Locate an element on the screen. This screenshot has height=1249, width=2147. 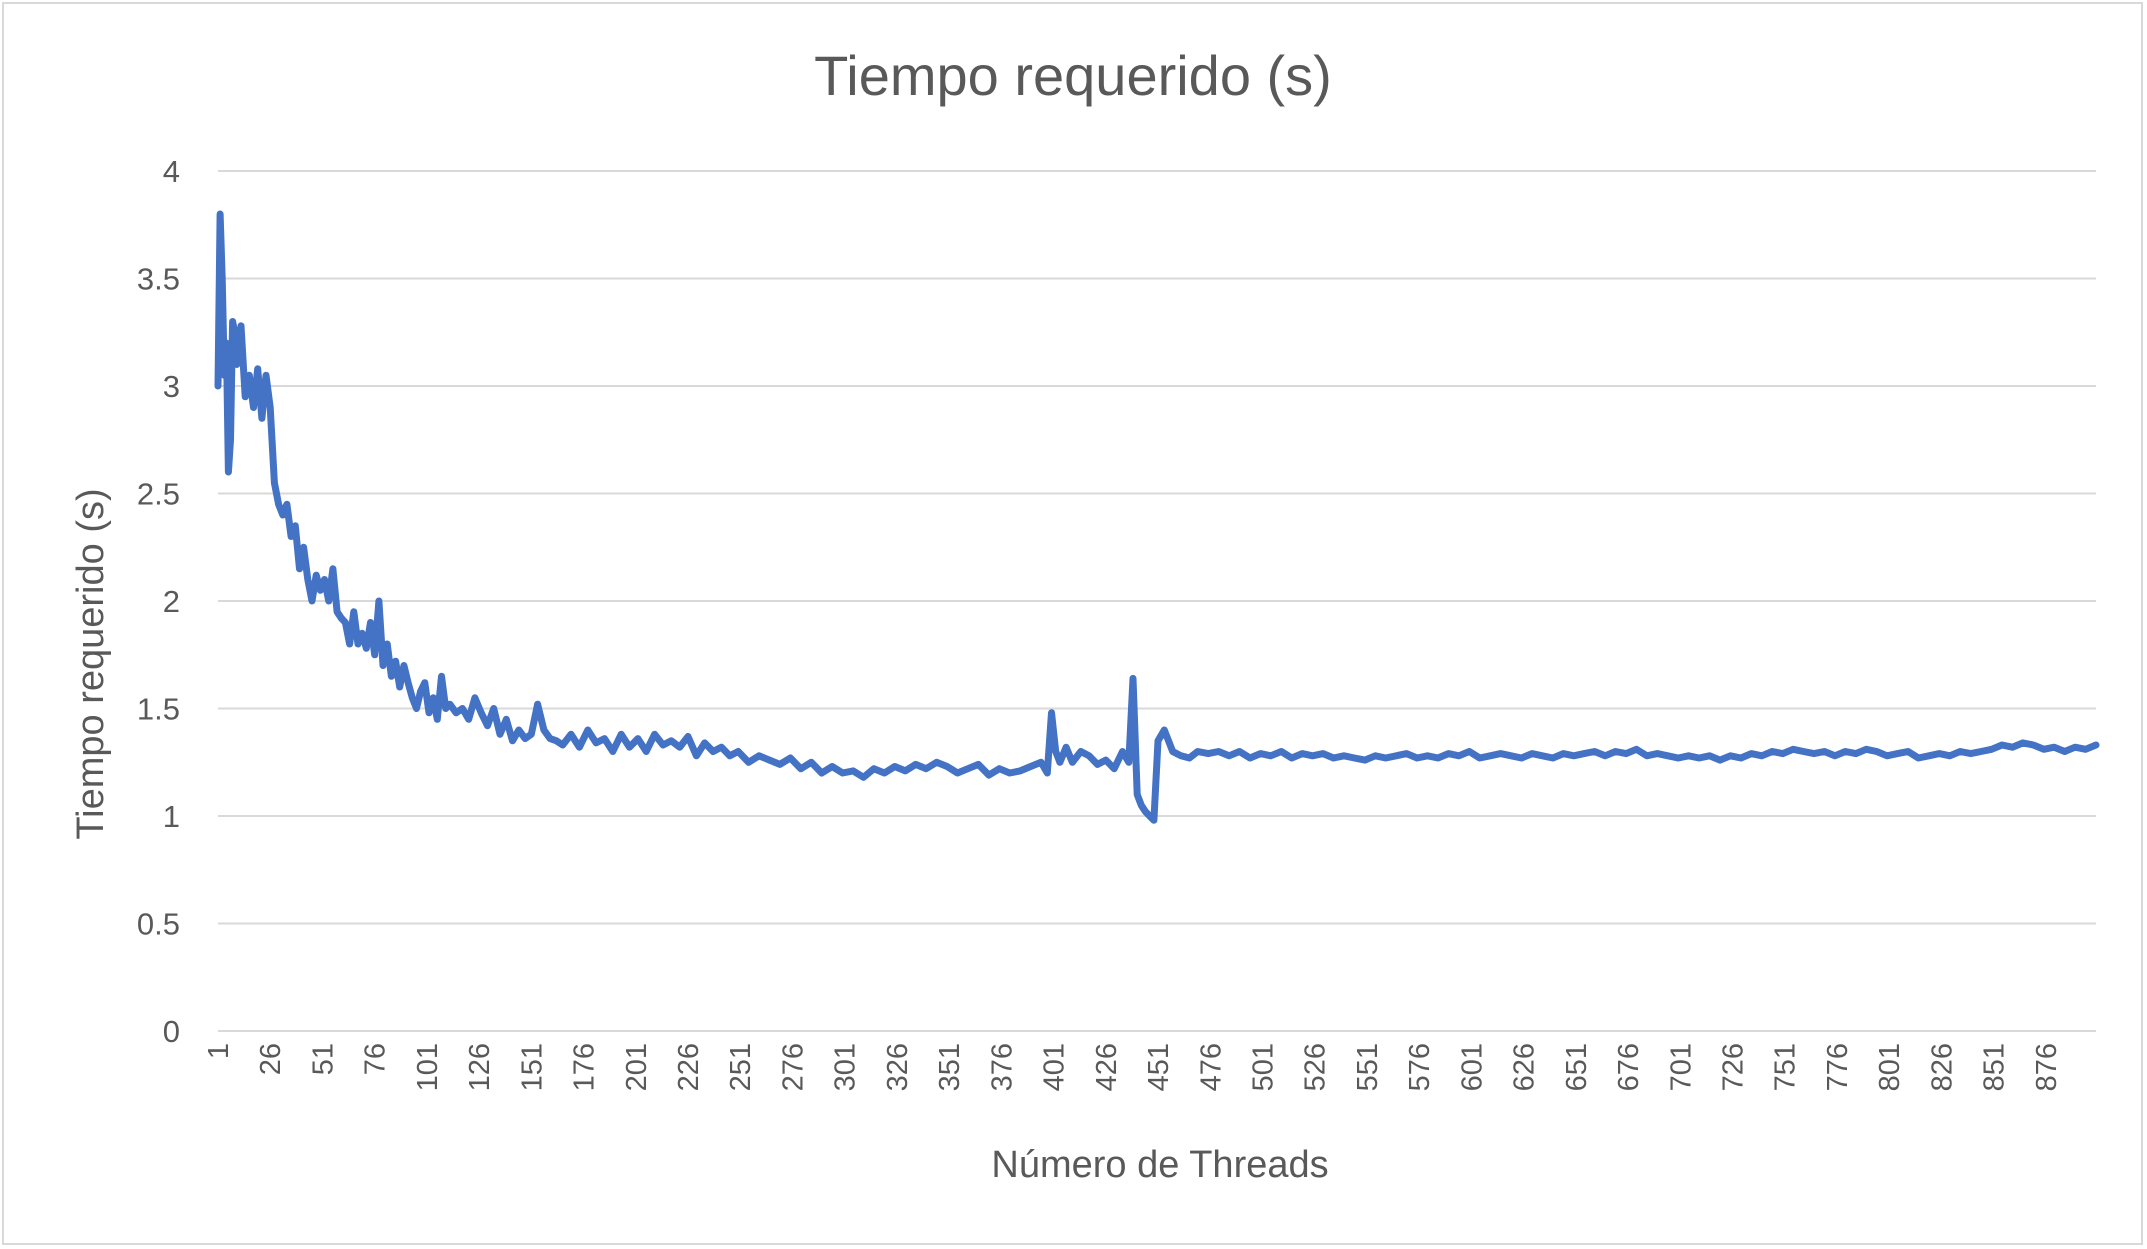
y-tick-label: 1.5 is located at coordinates (158, 709).